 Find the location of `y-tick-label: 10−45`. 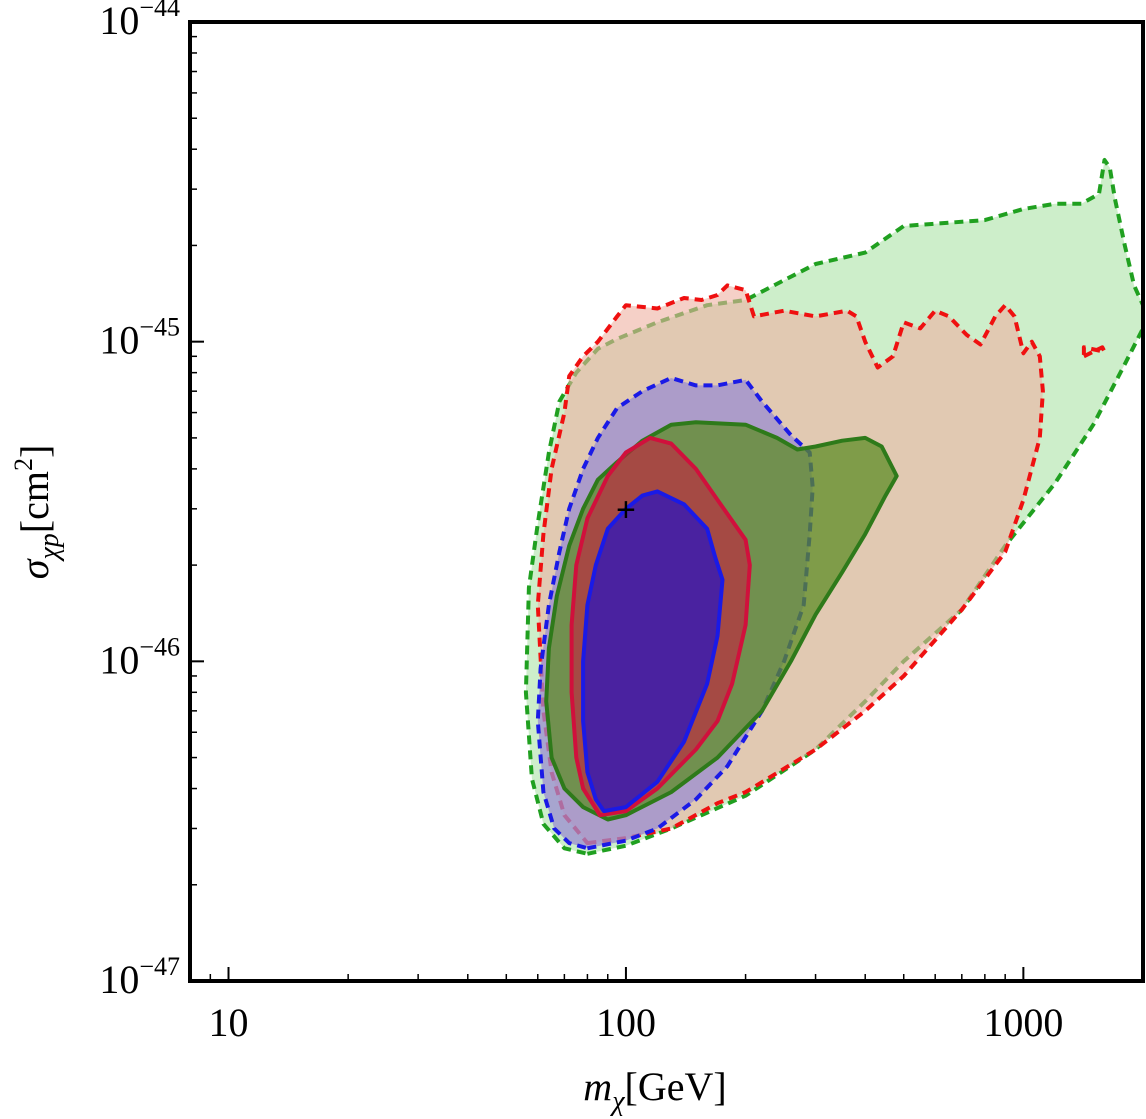

y-tick-label: 10−45 is located at coordinates (139, 338).